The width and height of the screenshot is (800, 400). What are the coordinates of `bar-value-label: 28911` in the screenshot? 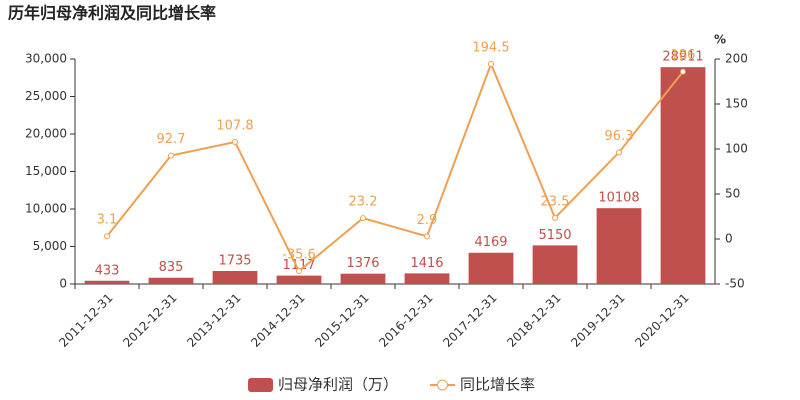 It's located at (682, 57).